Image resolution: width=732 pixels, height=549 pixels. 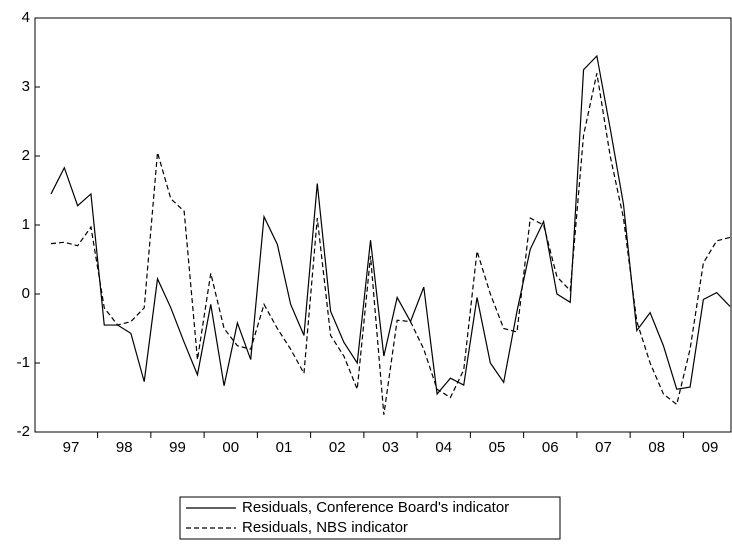 I want to click on legend-label: Residuals, Conference Board's indicator, so click(x=375, y=507).